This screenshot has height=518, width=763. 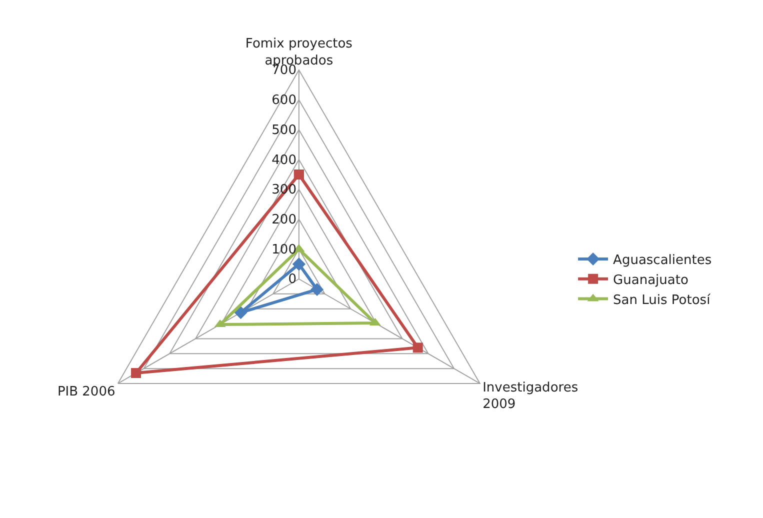 What do you see at coordinates (284, 100) in the screenshot?
I see `y-tick-label: 600` at bounding box center [284, 100].